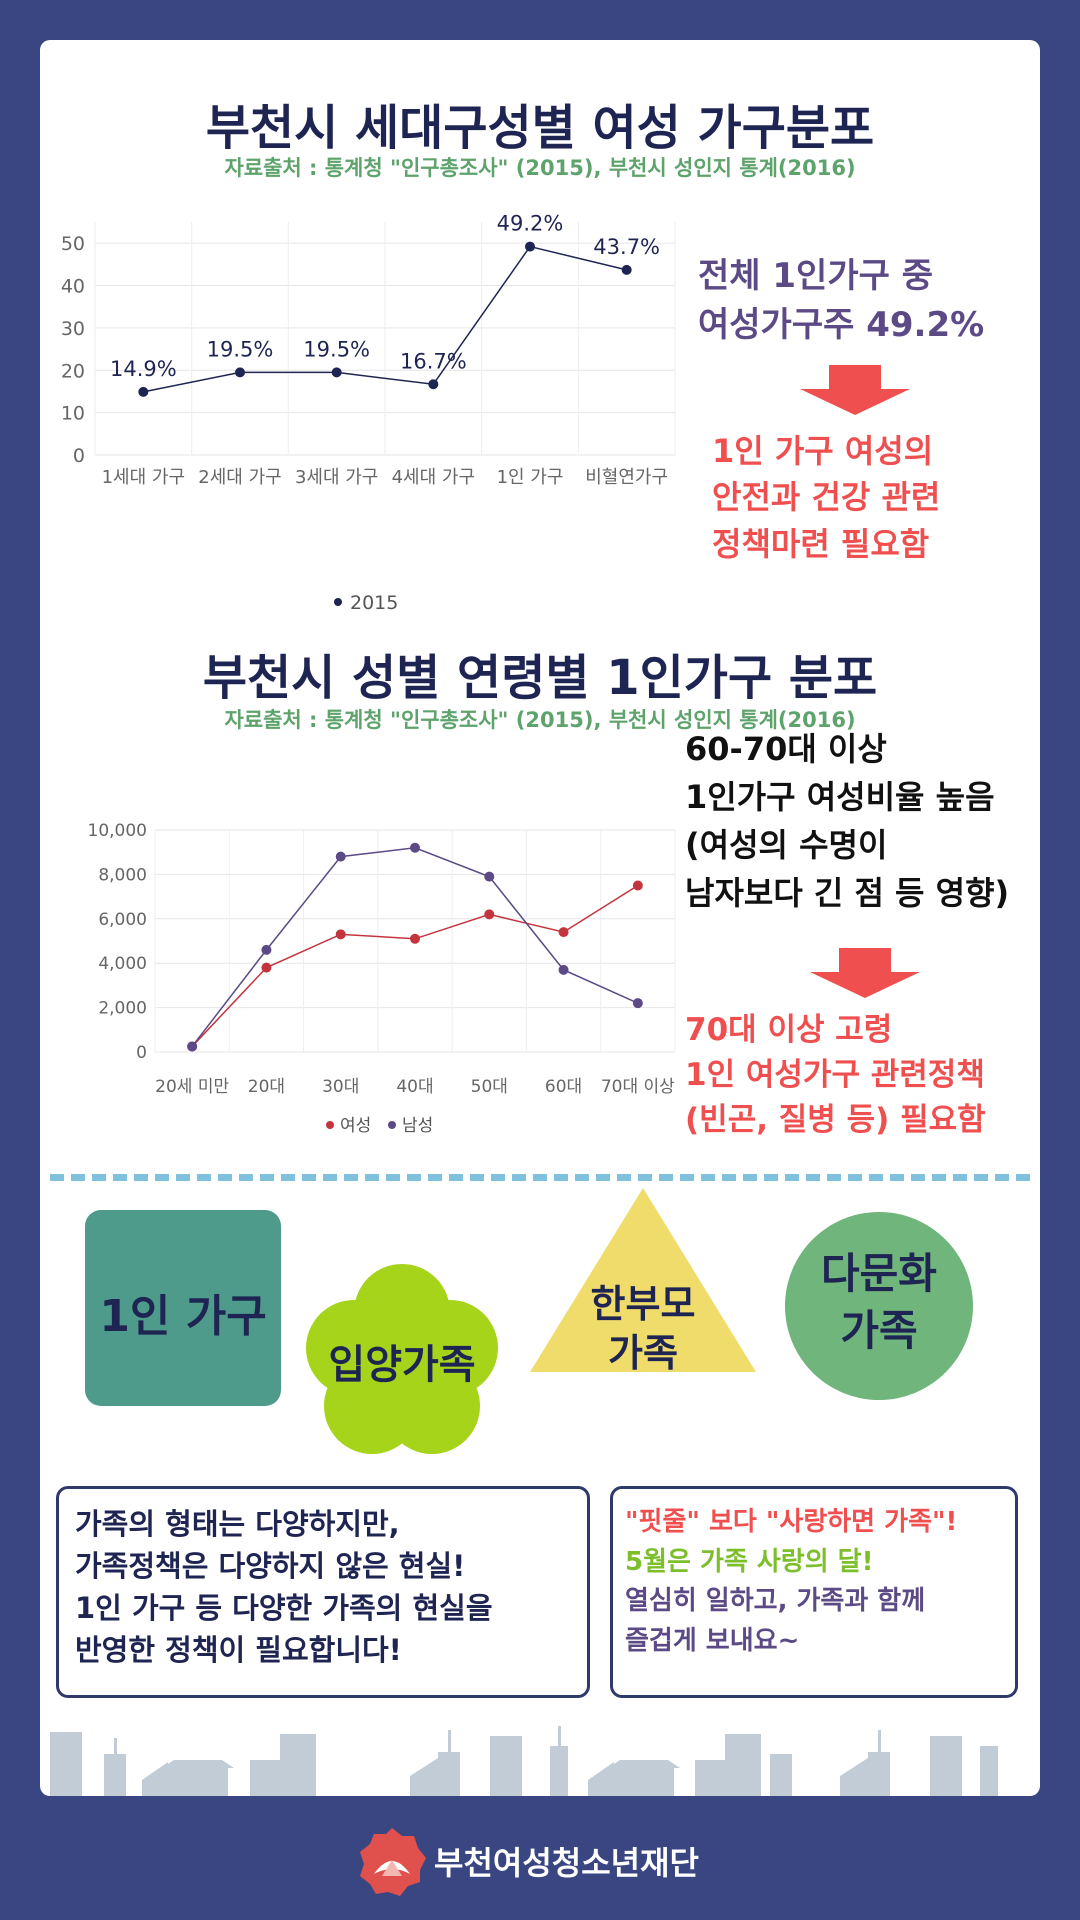  Describe the element at coordinates (840, 797) in the screenshot. I see `section2-note-line: 1인가구 여성비율 높음` at that location.